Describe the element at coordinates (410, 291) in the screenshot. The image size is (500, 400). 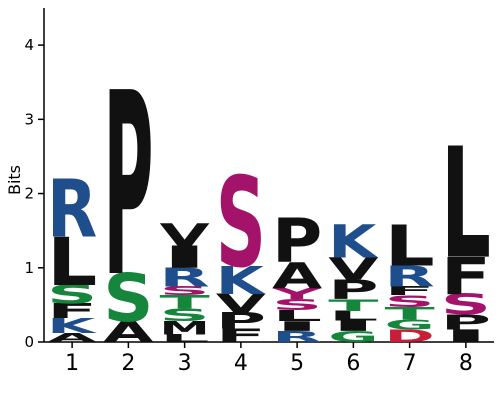
I see `logo-letter-F-pos7: F` at that location.